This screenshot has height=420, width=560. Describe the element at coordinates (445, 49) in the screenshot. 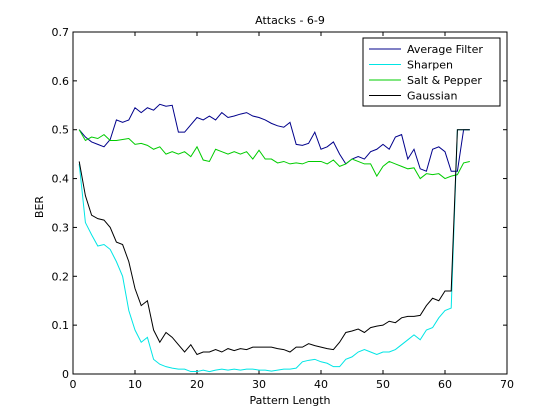

I see `legend-label: Average Filter` at that location.